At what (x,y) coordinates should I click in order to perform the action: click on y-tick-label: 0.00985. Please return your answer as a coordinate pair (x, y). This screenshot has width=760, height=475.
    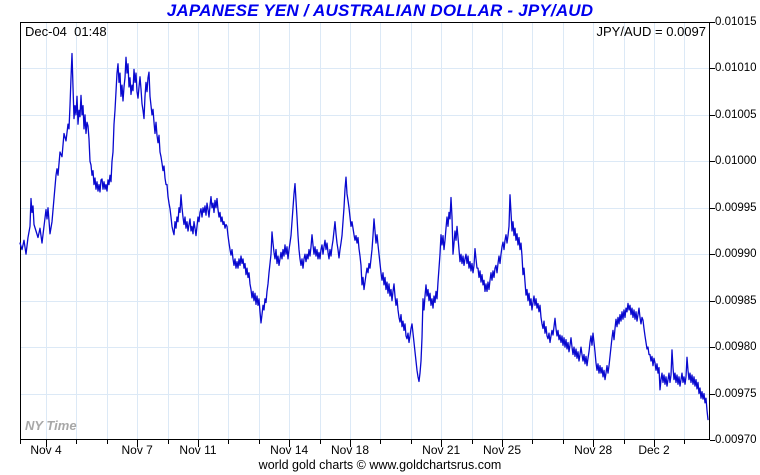
    Looking at the image, I should click on (736, 300).